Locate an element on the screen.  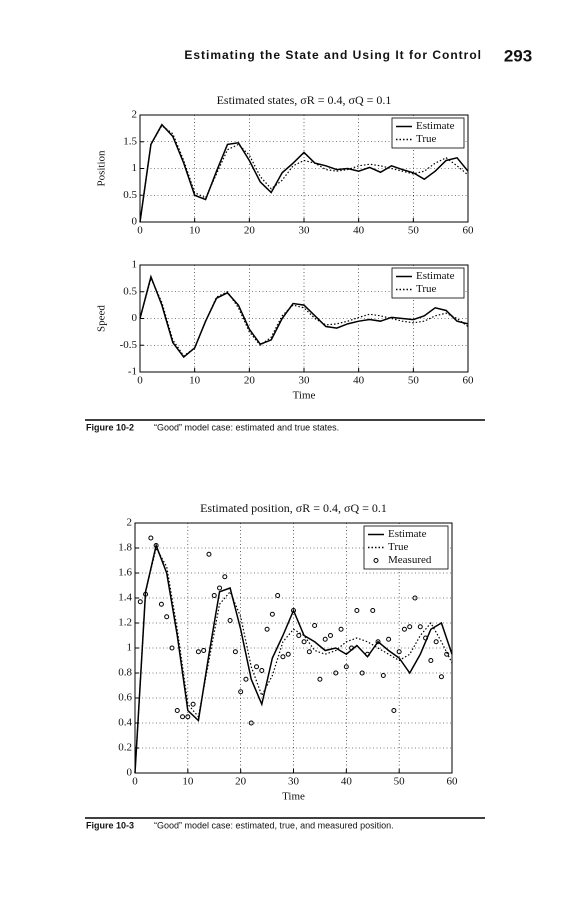
y-tick-label: 1.8 is located at coordinates (125, 548).